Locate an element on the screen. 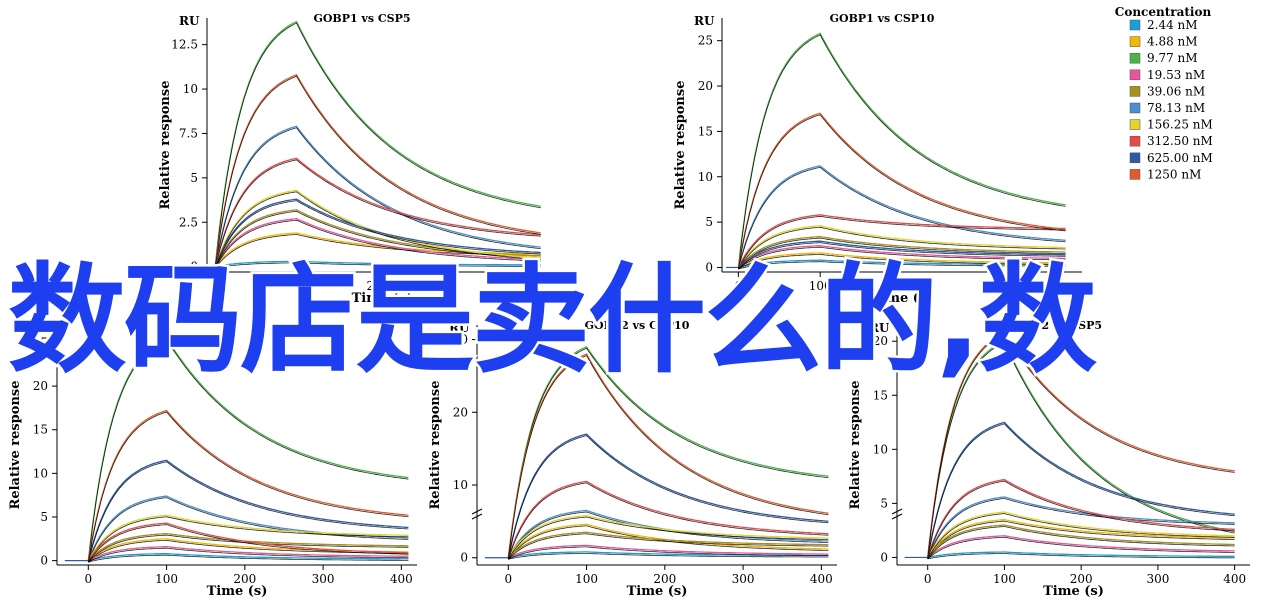 This screenshot has height=609, width=1269. chart-title: GOBP2 vs CSP5 is located at coordinates (1053, 325).